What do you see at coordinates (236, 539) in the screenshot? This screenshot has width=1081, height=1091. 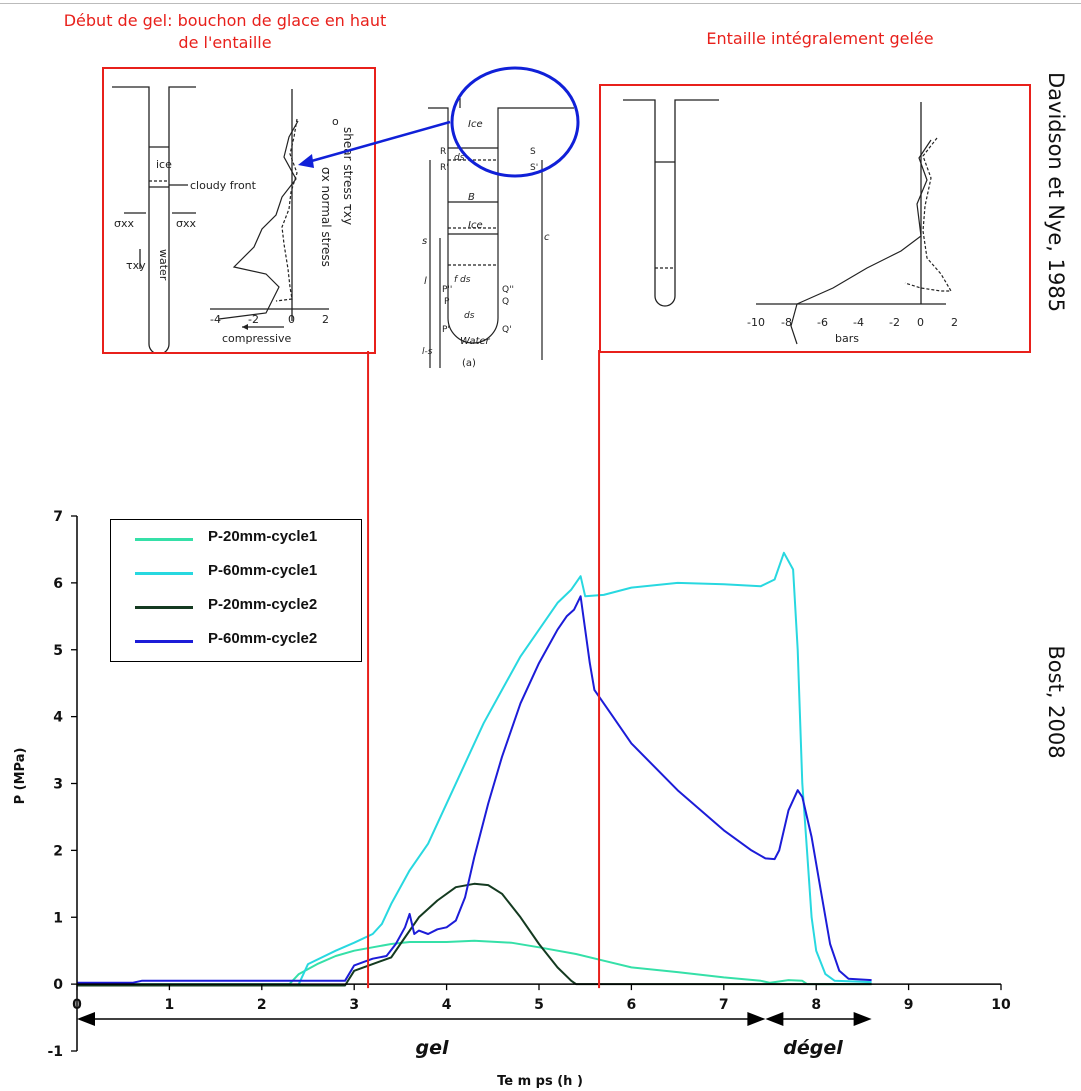 I see `legend-item-p20-c1: P-20mm-cycle1` at bounding box center [236, 539].